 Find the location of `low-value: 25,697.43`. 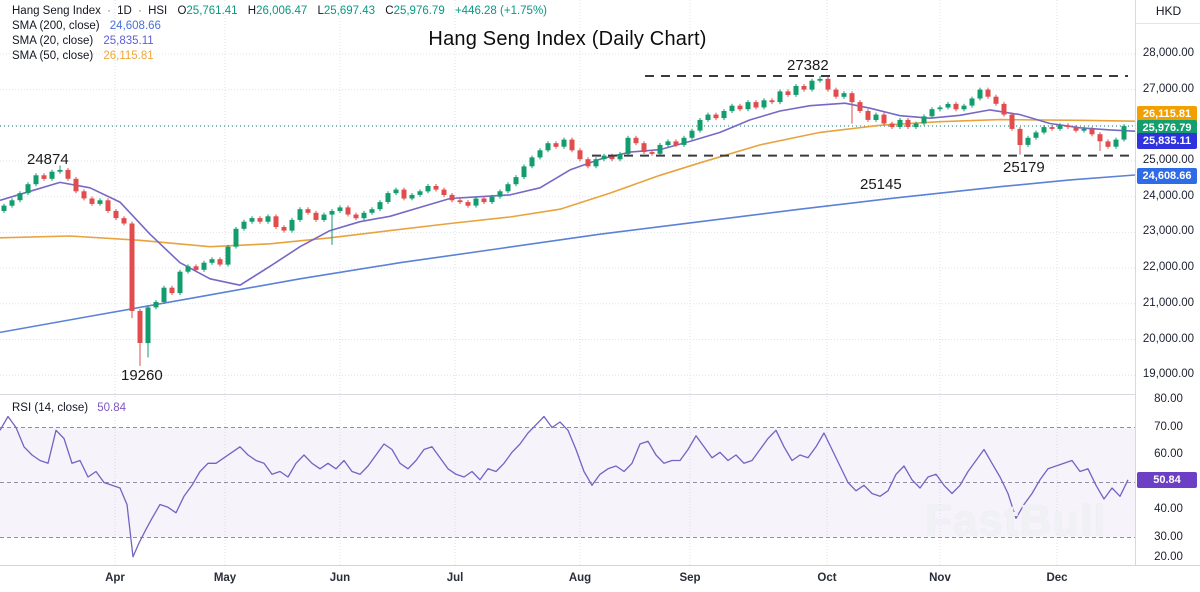

low-value: 25,697.43 is located at coordinates (349, 11).